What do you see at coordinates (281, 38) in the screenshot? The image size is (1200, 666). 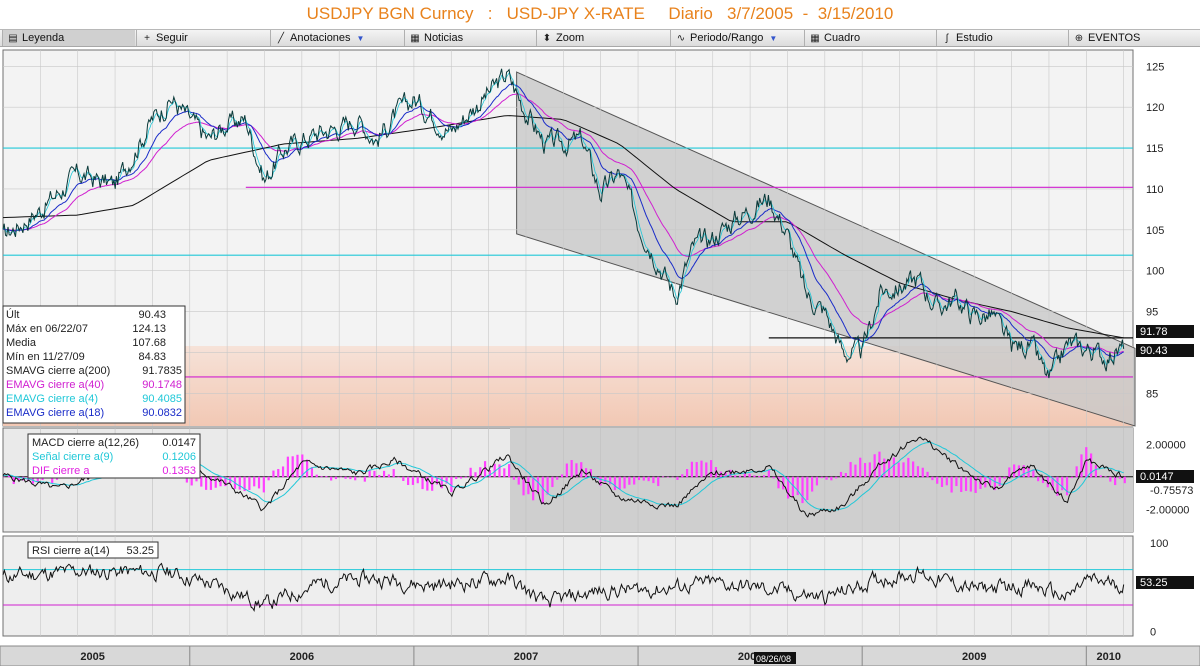 I see `pencil-icon: ╱` at bounding box center [281, 38].